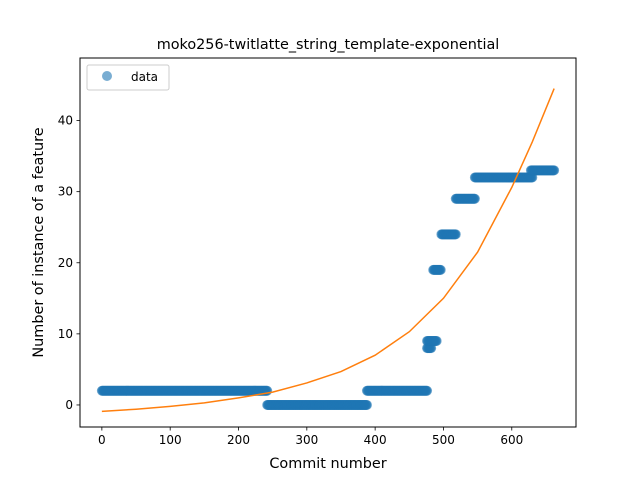 The height and width of the screenshot is (480, 640). What do you see at coordinates (128, 77) in the screenshot?
I see `legend: data` at bounding box center [128, 77].